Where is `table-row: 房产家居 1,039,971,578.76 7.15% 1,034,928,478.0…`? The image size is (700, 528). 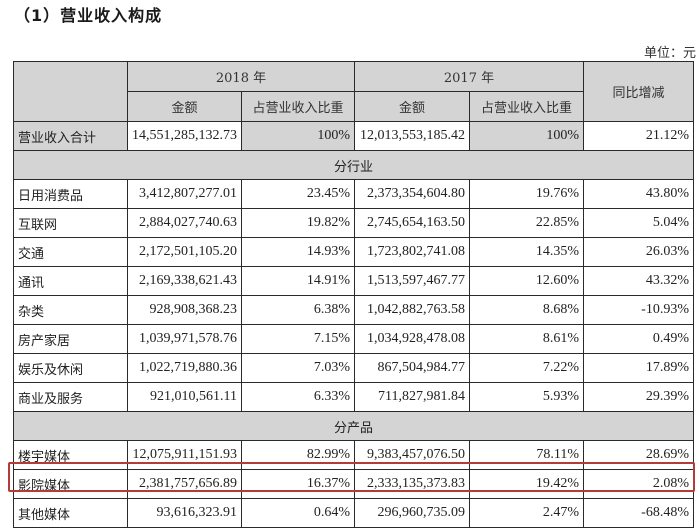 table-row: 房产家居 1,039,971,578.76 7.15% 1,034,928,478.0… is located at coordinates (353, 339).